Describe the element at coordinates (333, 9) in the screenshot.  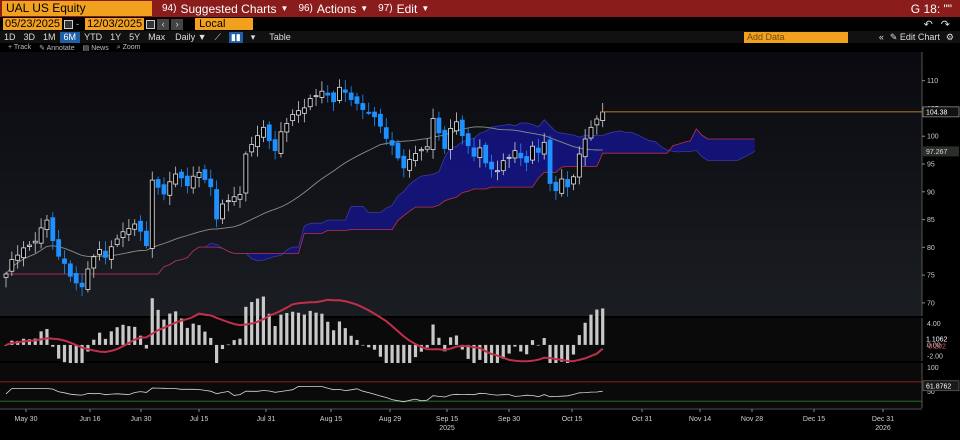
I see `actions-menu: 96) Actions ▼` at that location.